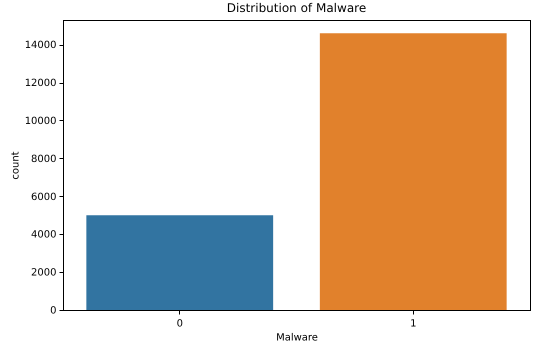 The width and height of the screenshot is (547, 348). What do you see at coordinates (40, 46) in the screenshot?
I see `y-tick-label: 14000` at bounding box center [40, 46].